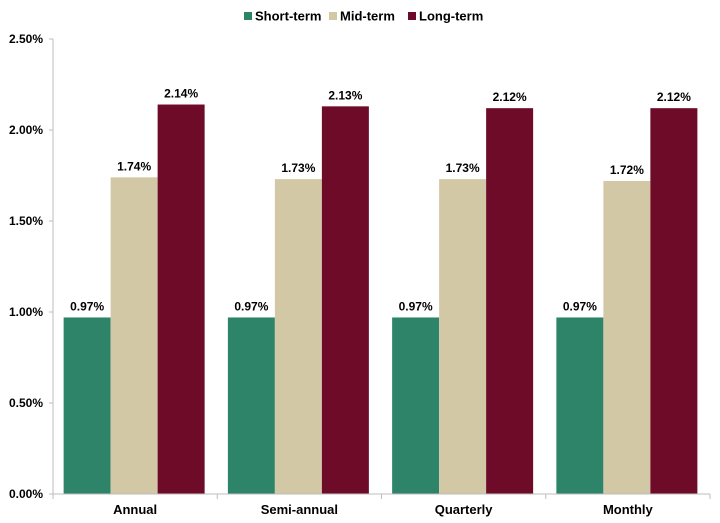 The width and height of the screenshot is (720, 523). I want to click on x-axis: Annual Semi-annual Quarterly Monthly, so click(381, 505).